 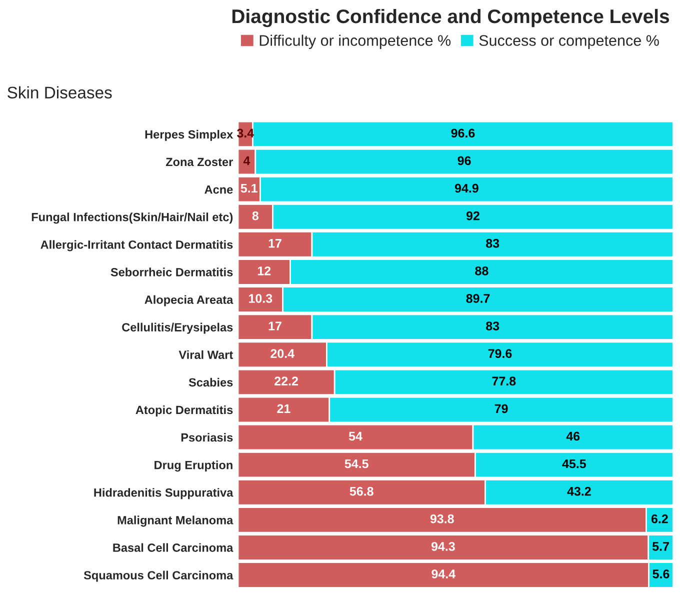 I want to click on y-tick-label: Herpes Simplex, so click(x=189, y=135).